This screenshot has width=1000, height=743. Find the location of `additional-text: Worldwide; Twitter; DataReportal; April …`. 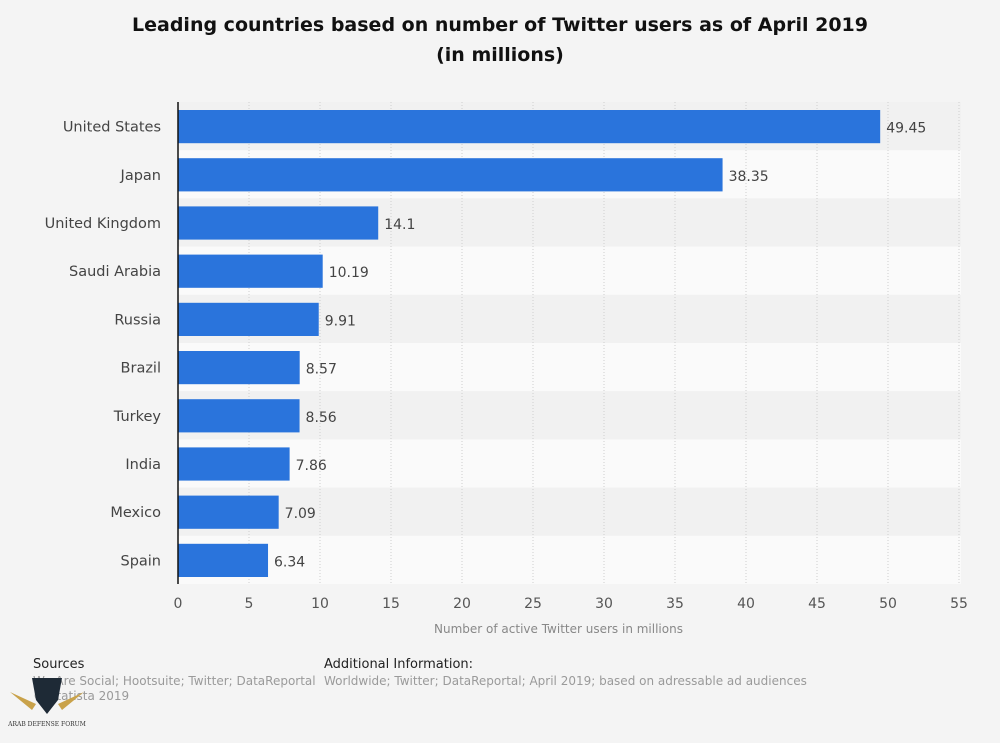

additional-text: Worldwide; Twitter; DataReportal; April … is located at coordinates (565, 681).